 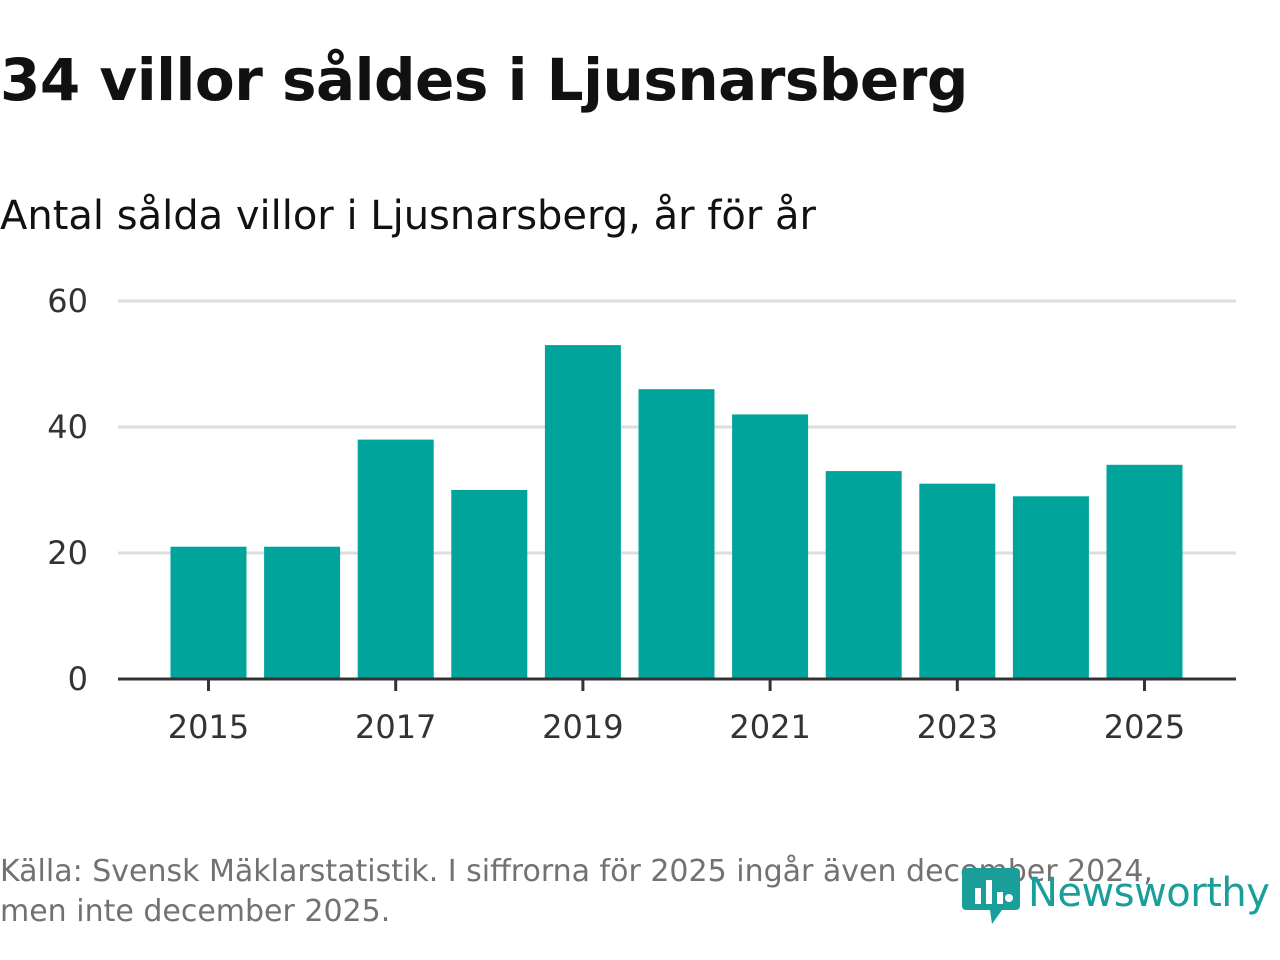 What do you see at coordinates (78, 679) in the screenshot?
I see `y-tick-label-0: 0` at bounding box center [78, 679].